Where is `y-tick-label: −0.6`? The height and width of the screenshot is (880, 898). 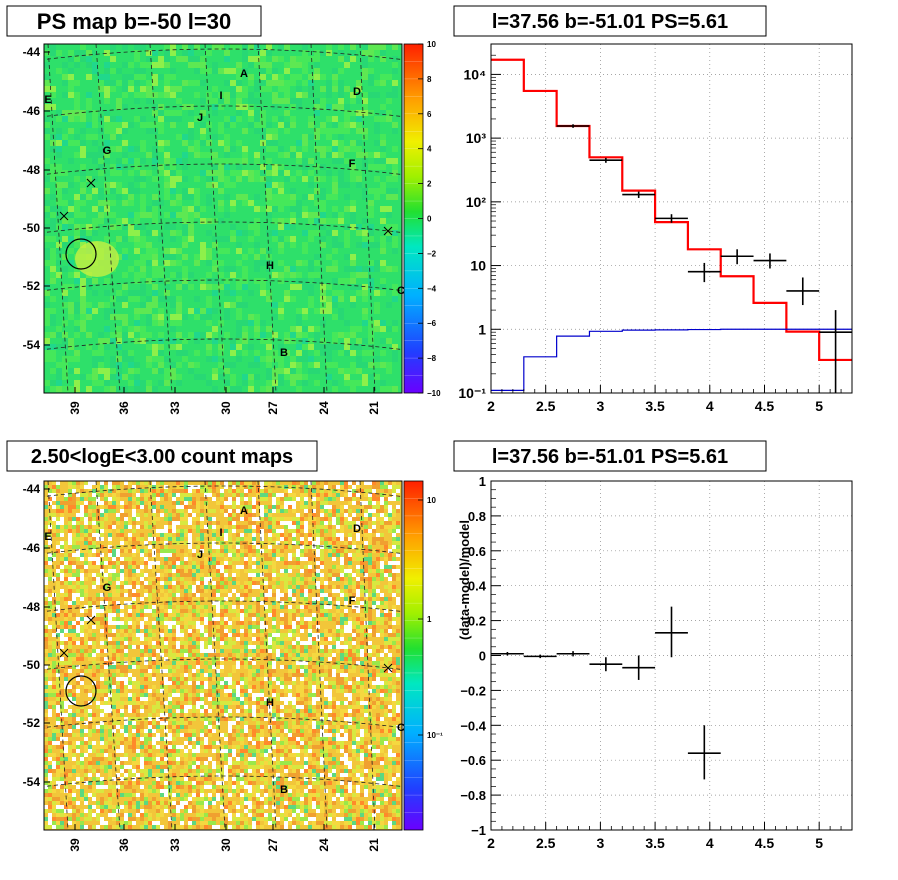
y-tick-label: −0.6 is located at coordinates (473, 760).